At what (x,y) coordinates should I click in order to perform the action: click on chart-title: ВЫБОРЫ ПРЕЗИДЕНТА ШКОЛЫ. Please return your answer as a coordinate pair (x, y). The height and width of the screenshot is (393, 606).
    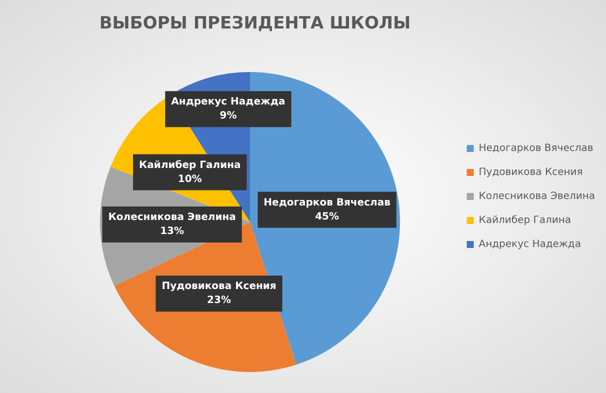
    Looking at the image, I should click on (255, 24).